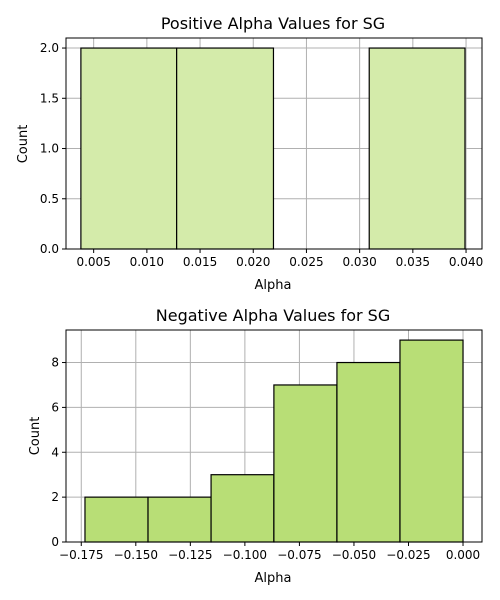 The height and width of the screenshot is (600, 500). What do you see at coordinates (273, 315) in the screenshot?
I see `chart-title: Negative Alpha Values for SG` at bounding box center [273, 315].